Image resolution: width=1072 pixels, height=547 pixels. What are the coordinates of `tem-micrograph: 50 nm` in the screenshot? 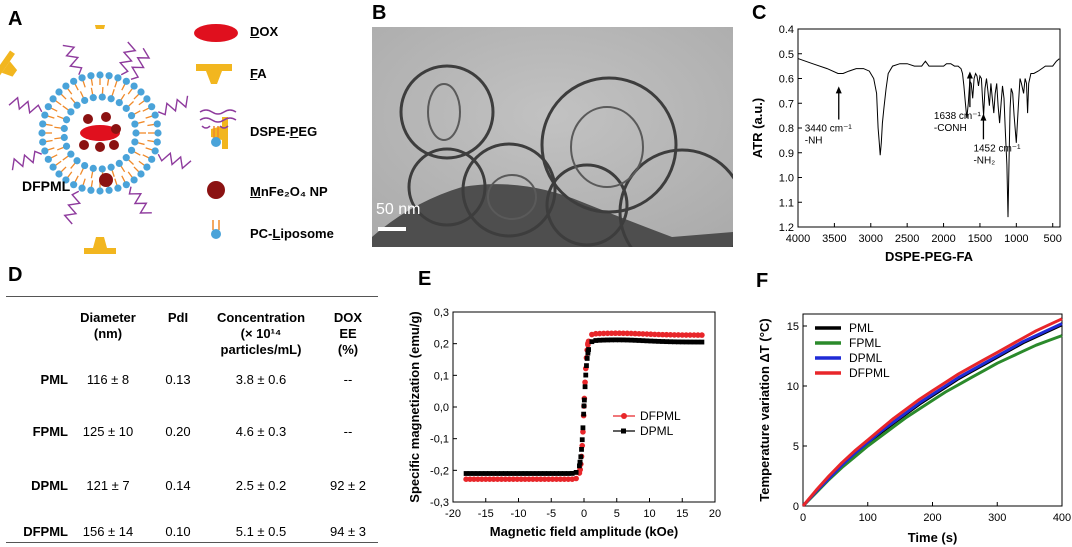 It's located at (552, 137).